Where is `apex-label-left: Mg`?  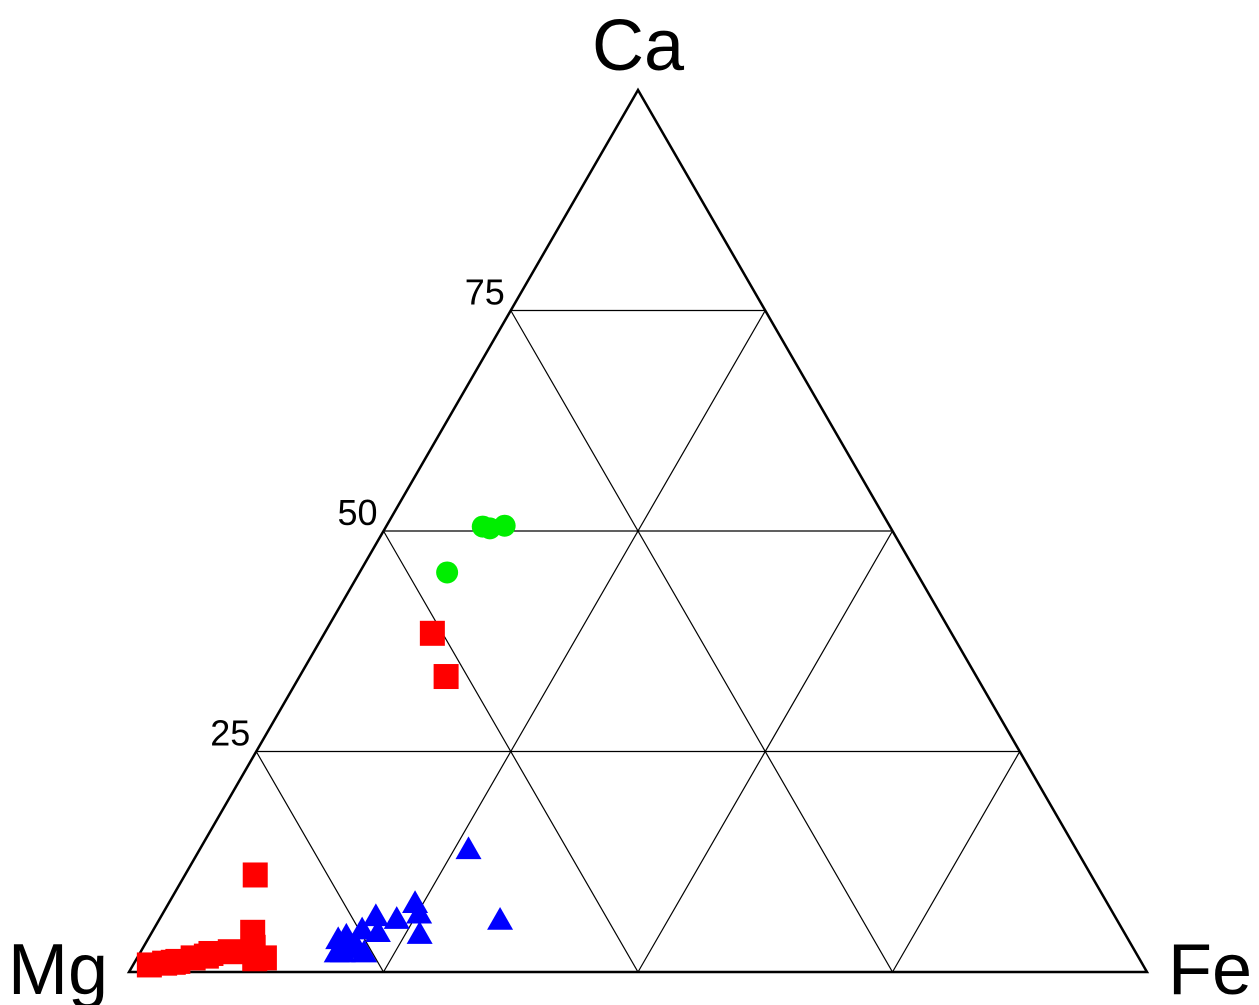 apex-label-left: Mg is located at coordinates (58, 967).